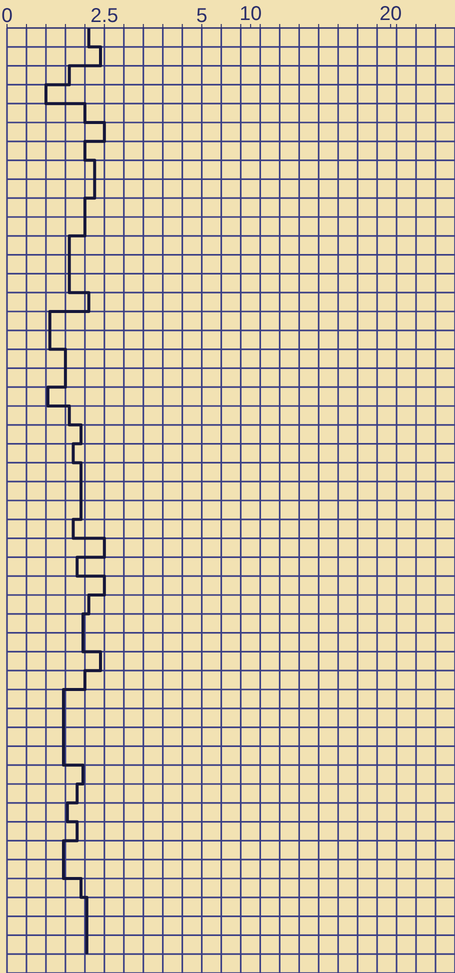 This screenshot has width=455, height=973. I want to click on x-tick-label: 0, so click(7, 16).